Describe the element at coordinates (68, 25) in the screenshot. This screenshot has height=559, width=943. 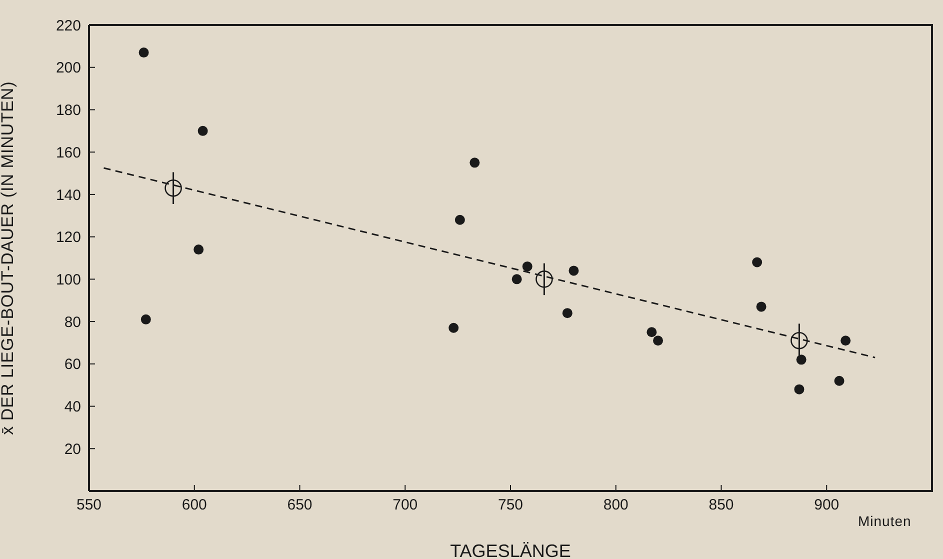
I see `y-tick-label: 220` at that location.